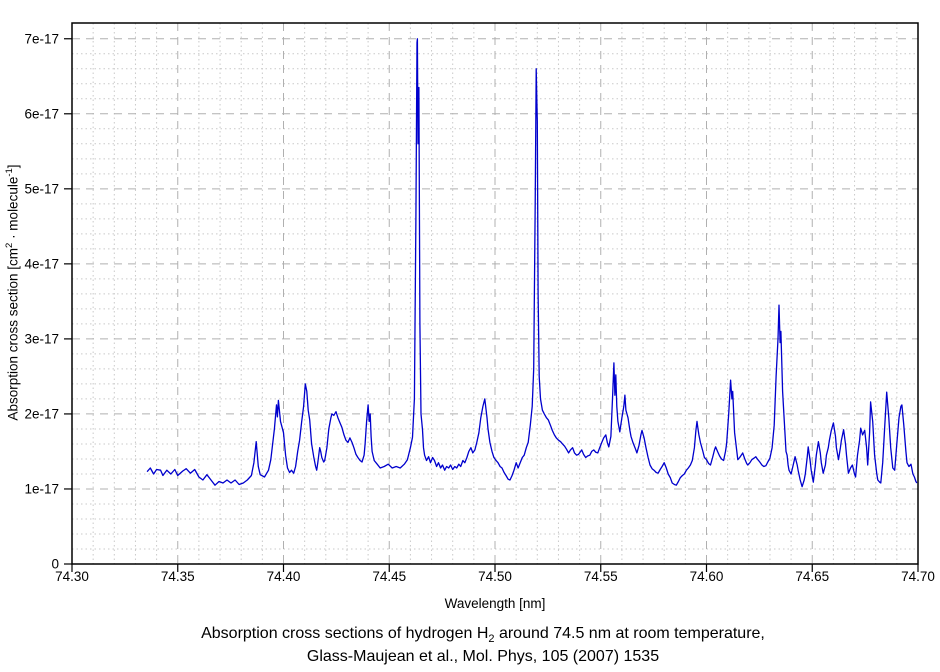  What do you see at coordinates (41, 301) in the screenshot?
I see `y-tick-labels: 0 1e-17 2e-17 3e-17 4e-17 5e-17 6e-17 7e-17` at bounding box center [41, 301].